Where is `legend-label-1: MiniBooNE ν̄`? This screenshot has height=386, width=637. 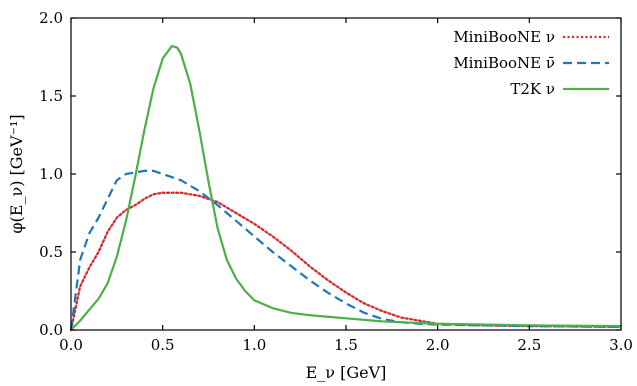 legend-label-1: MiniBooNE ν̄ is located at coordinates (504, 63).